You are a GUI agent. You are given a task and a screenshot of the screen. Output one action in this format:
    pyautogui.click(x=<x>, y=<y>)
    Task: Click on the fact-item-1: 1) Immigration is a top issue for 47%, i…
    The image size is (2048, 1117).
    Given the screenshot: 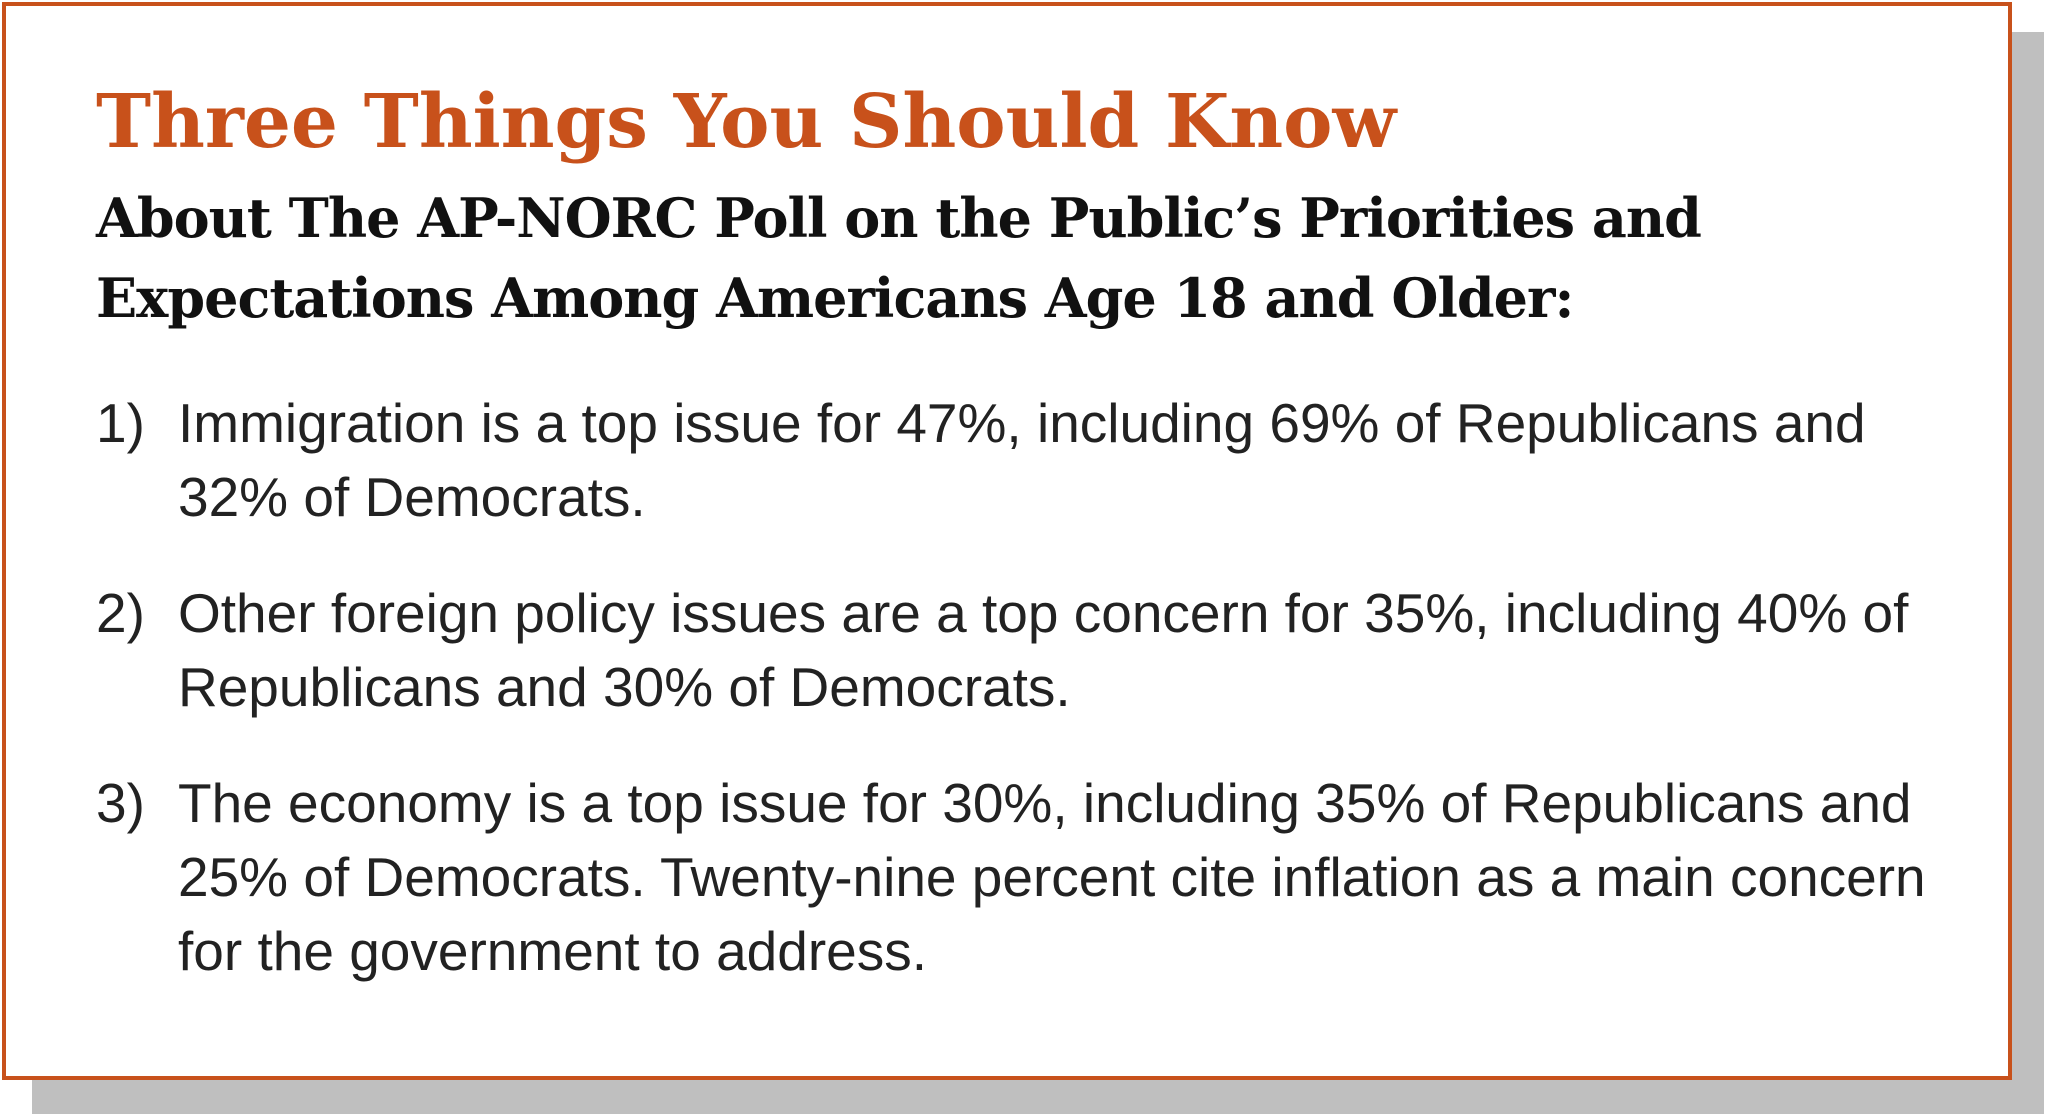 What is the action you would take?
    pyautogui.click(x=1036, y=460)
    